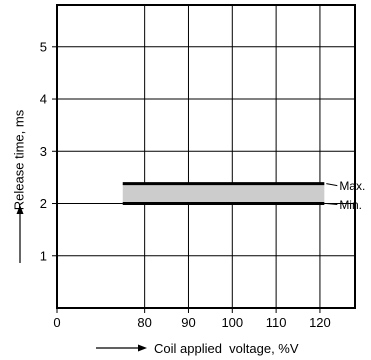 This screenshot has height=360, width=371. What do you see at coordinates (56, 322) in the screenshot?
I see `x-tick-label-0: 0` at bounding box center [56, 322].